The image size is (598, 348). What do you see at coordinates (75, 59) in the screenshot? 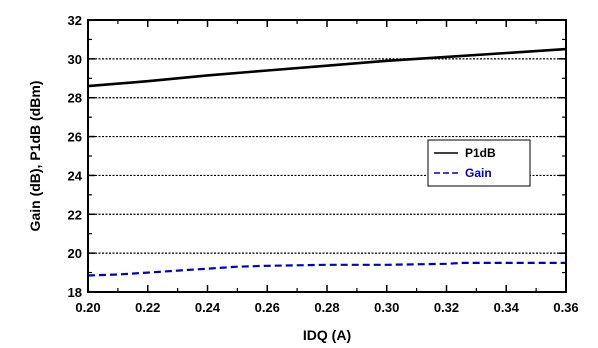
I see `y-tick-label: 30` at bounding box center [75, 59].